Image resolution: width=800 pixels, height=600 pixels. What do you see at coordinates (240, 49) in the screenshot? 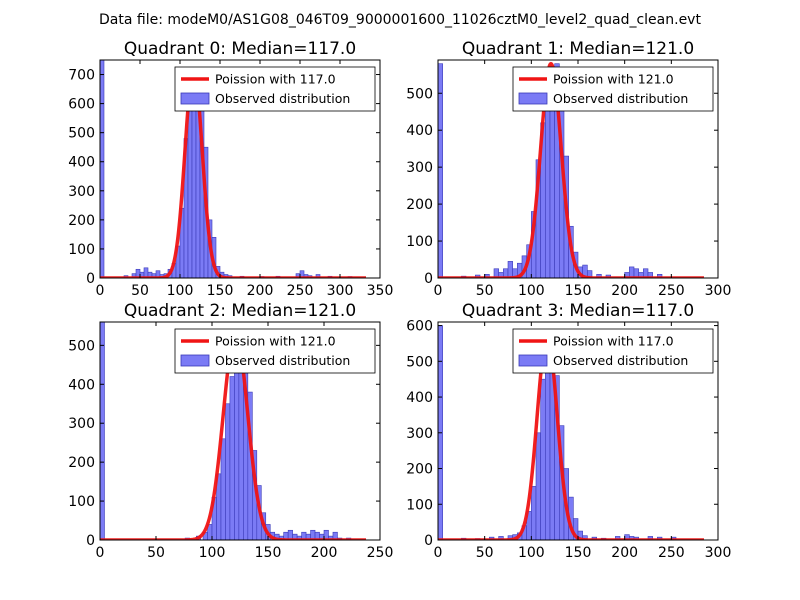
I see `subplot-title: Quadrant 0: Median=117.0` at bounding box center [240, 49].